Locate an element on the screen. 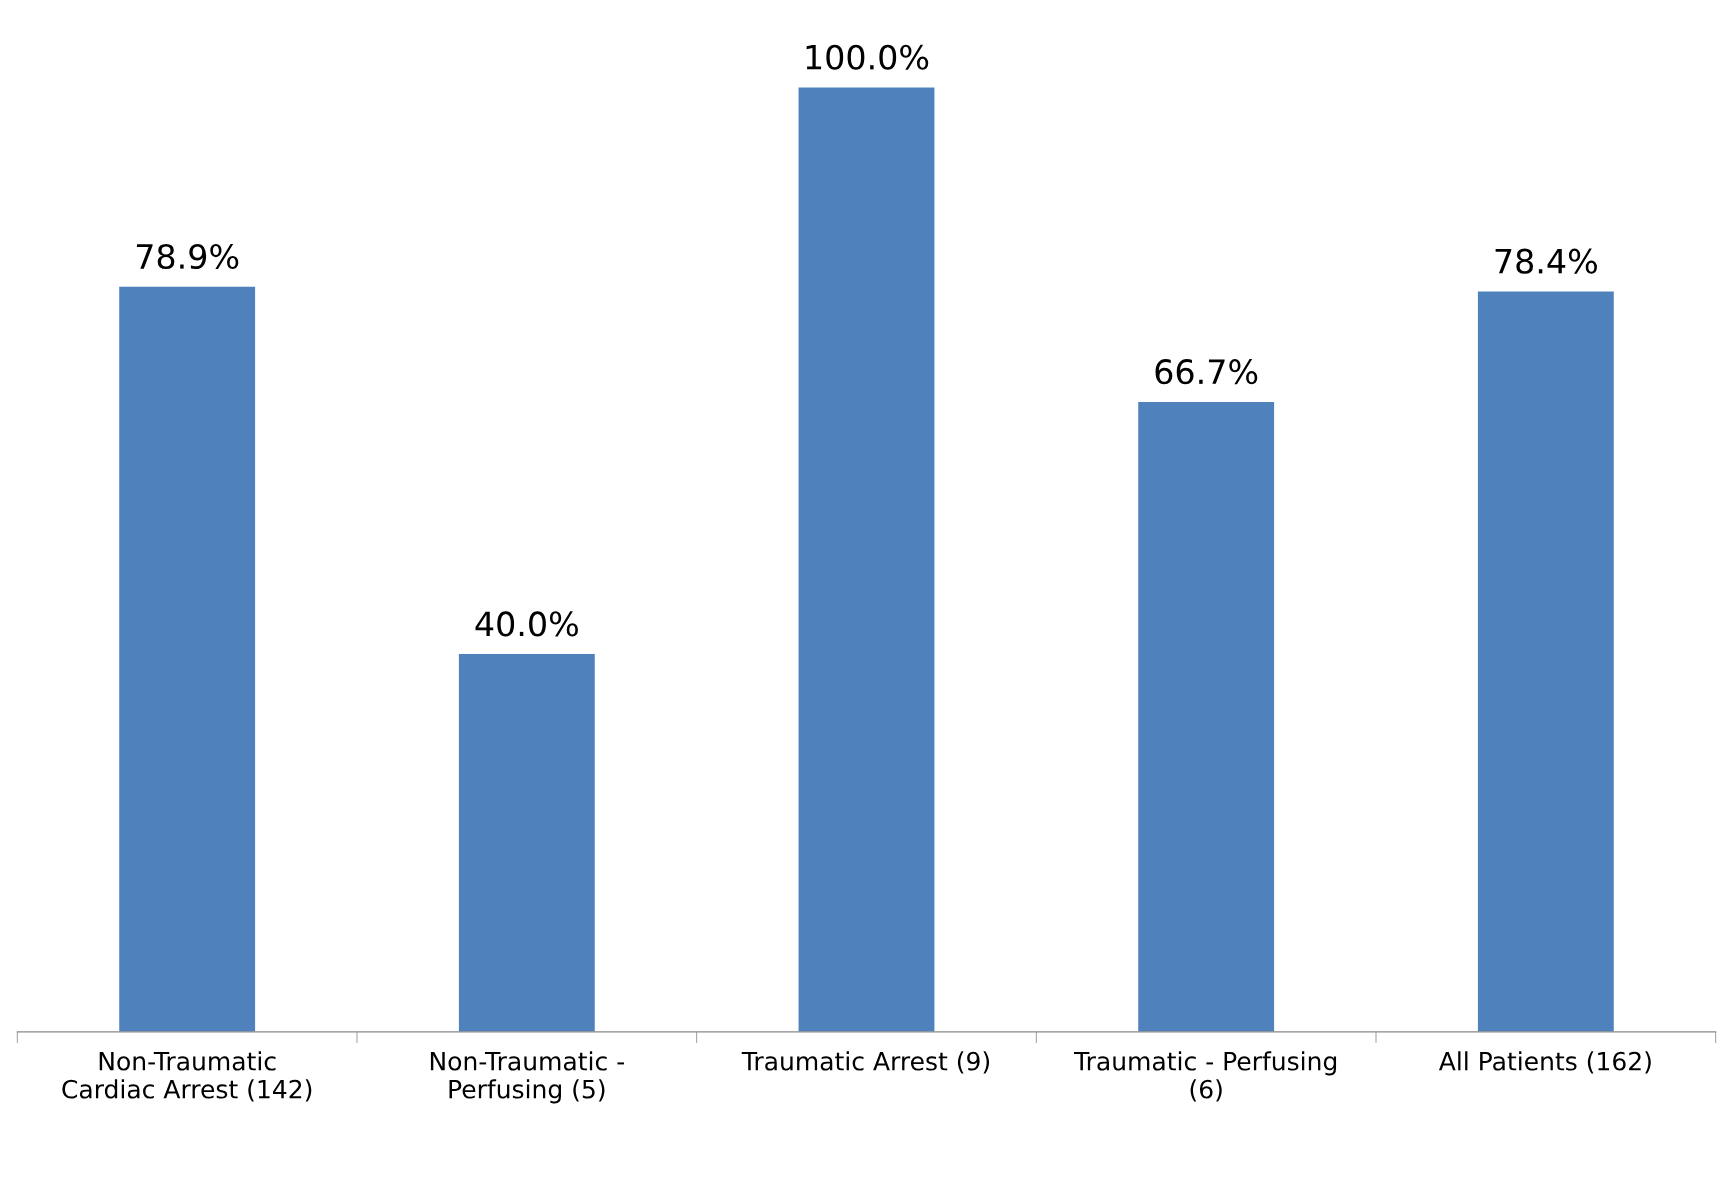 This screenshot has height=1186, width=1733. x-tick-label: Non-Traumatic - Perfusing (5) is located at coordinates (527, 1077).